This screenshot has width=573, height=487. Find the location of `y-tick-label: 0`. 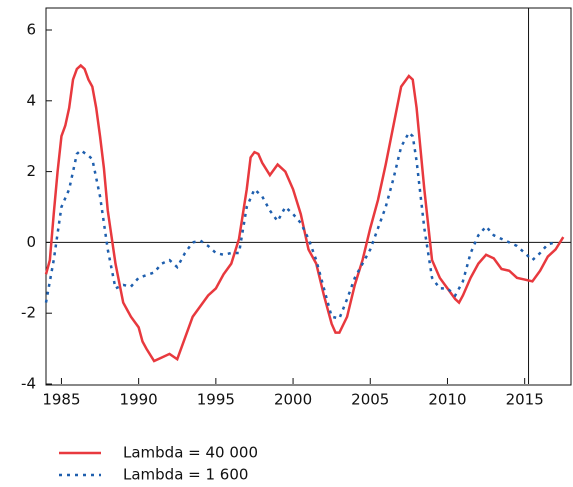

y-tick-label: 0 is located at coordinates (31, 242).